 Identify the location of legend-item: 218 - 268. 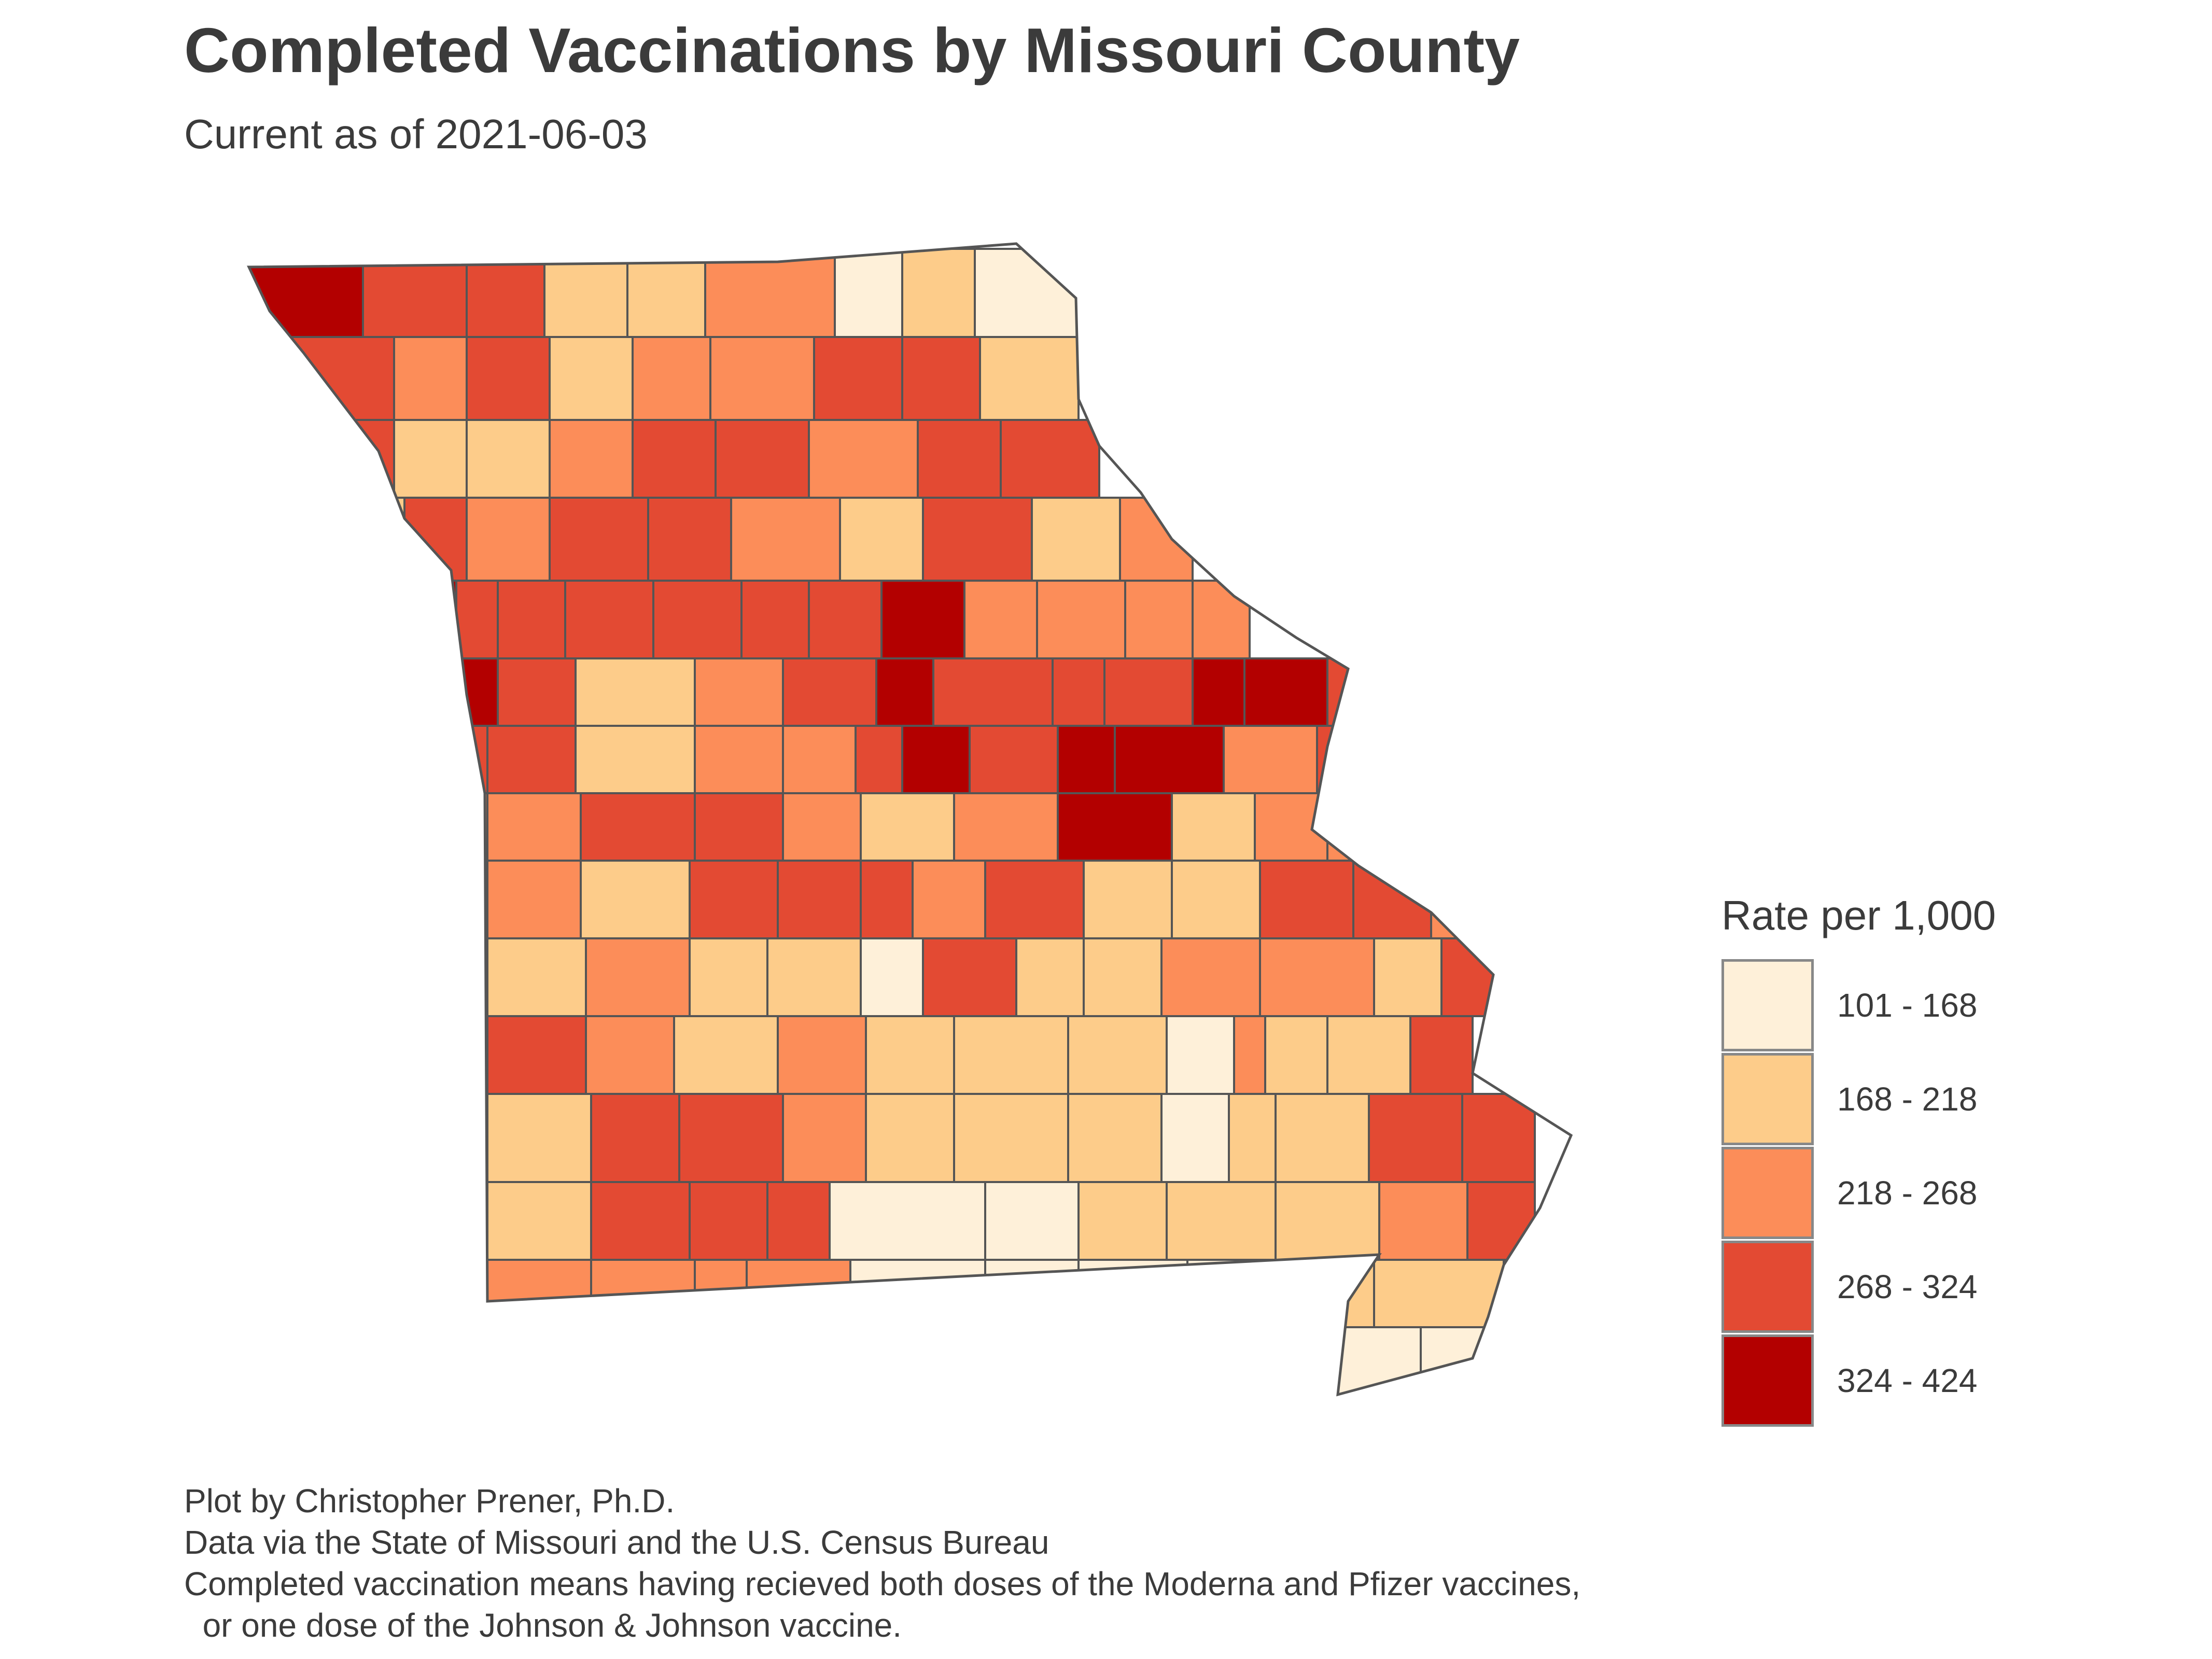
(1858, 1193).